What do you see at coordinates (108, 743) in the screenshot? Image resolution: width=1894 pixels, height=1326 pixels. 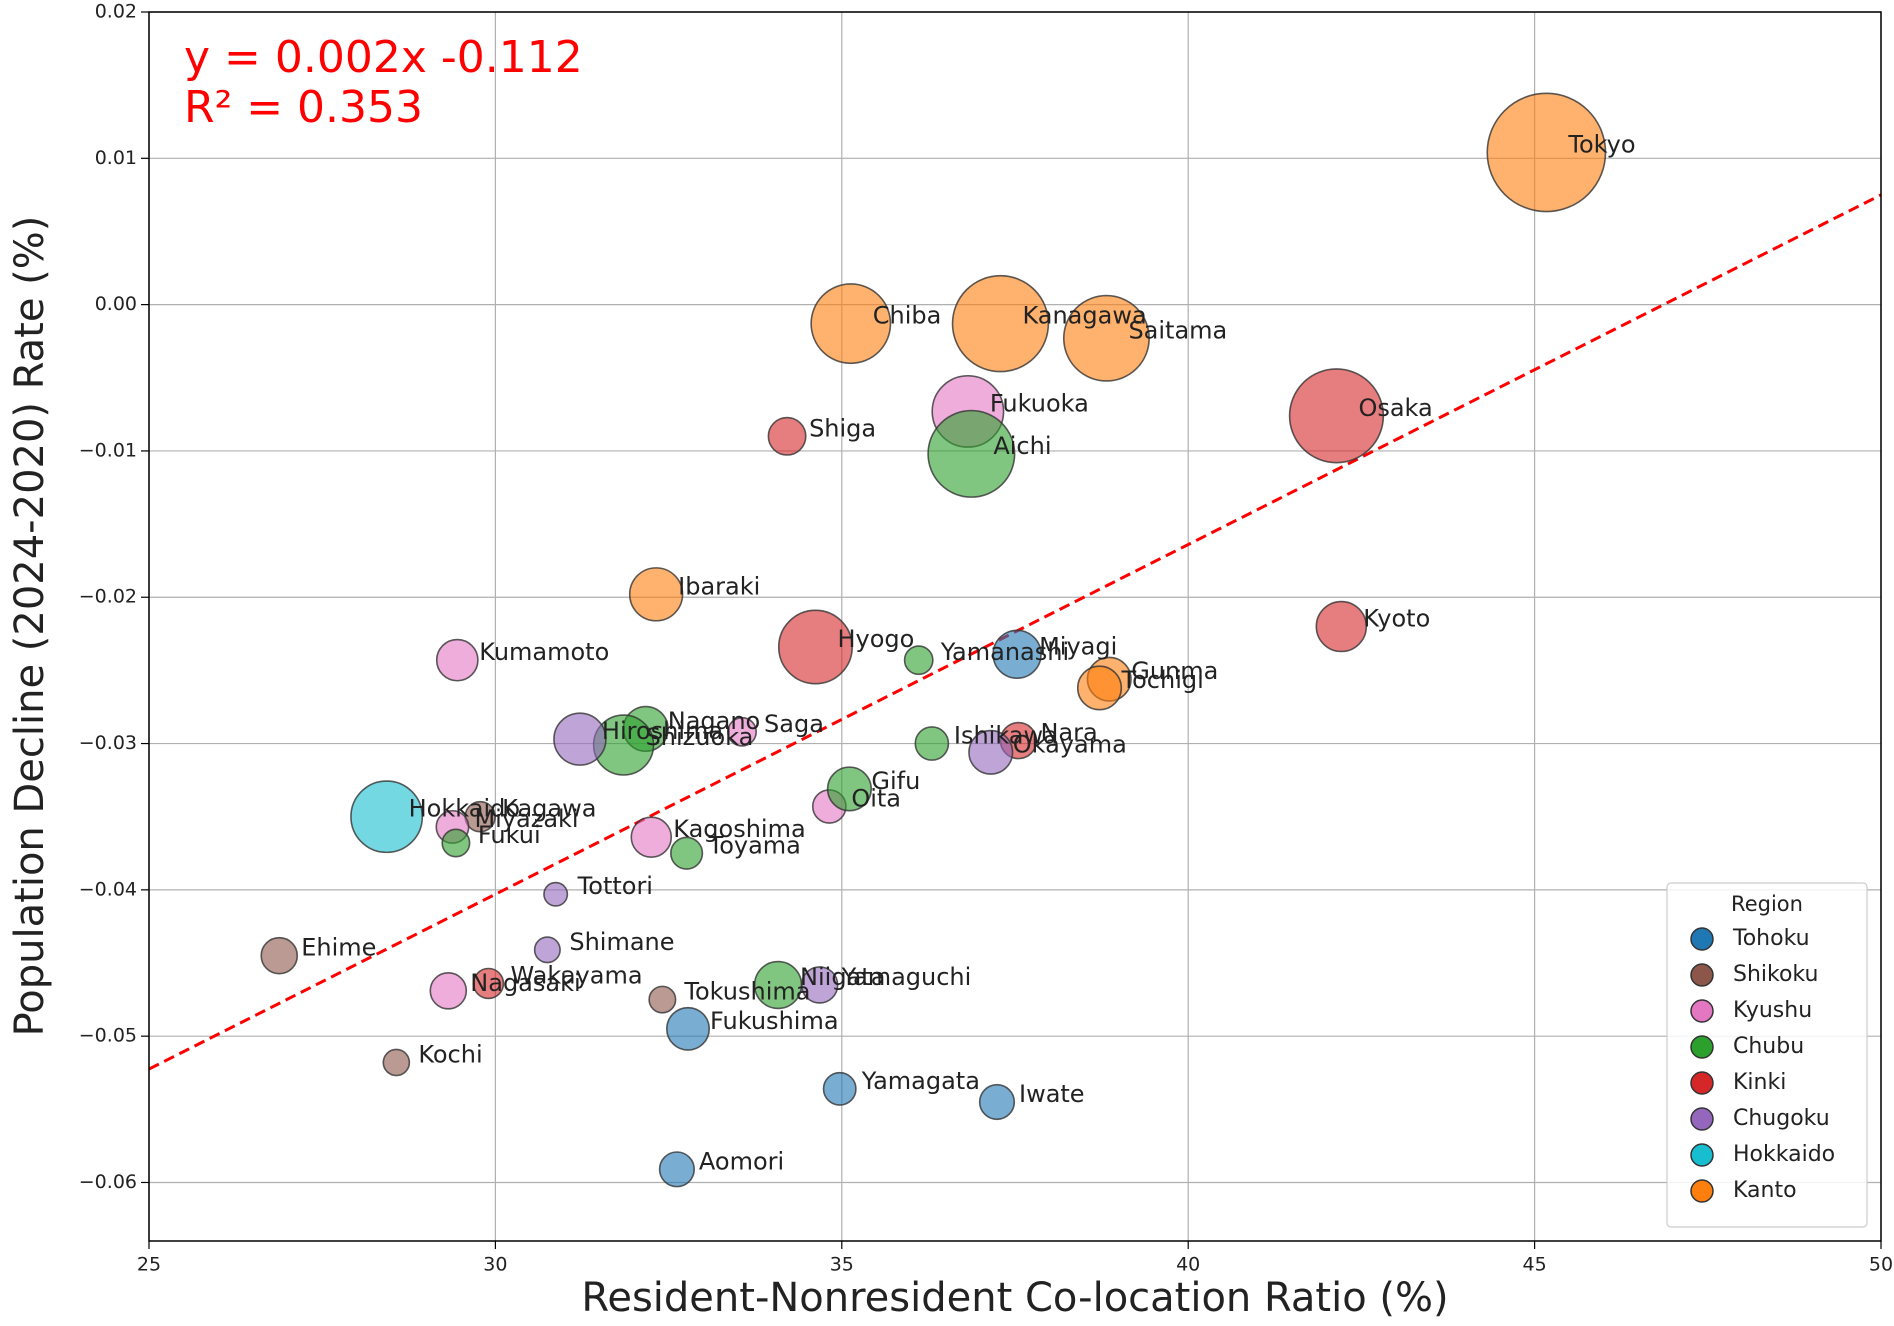 I see `y-tick-label: −0.03` at bounding box center [108, 743].